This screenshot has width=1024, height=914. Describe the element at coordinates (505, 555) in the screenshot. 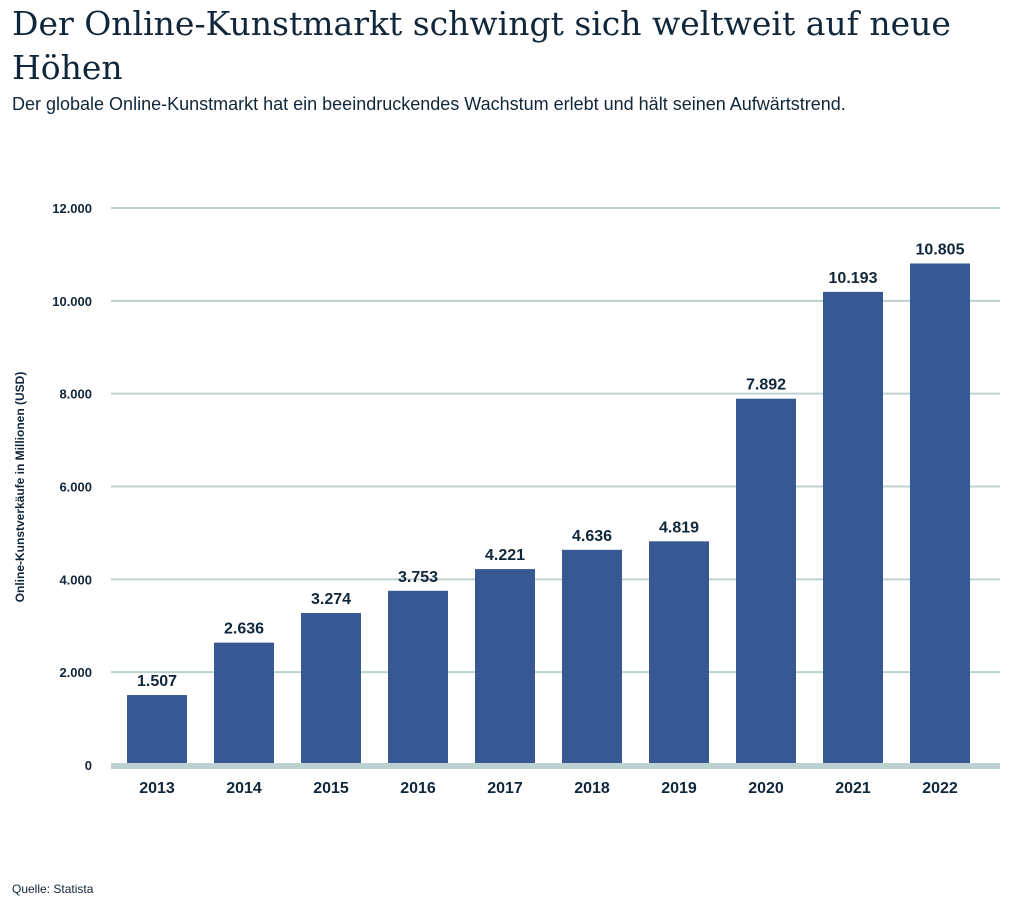

I see `data-label: 4.221` at that location.